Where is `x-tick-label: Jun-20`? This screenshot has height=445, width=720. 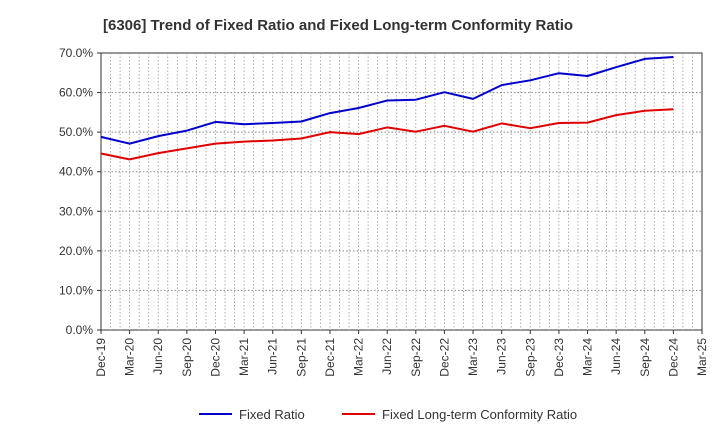 x-tick-label: Jun-20 is located at coordinates (158, 356).